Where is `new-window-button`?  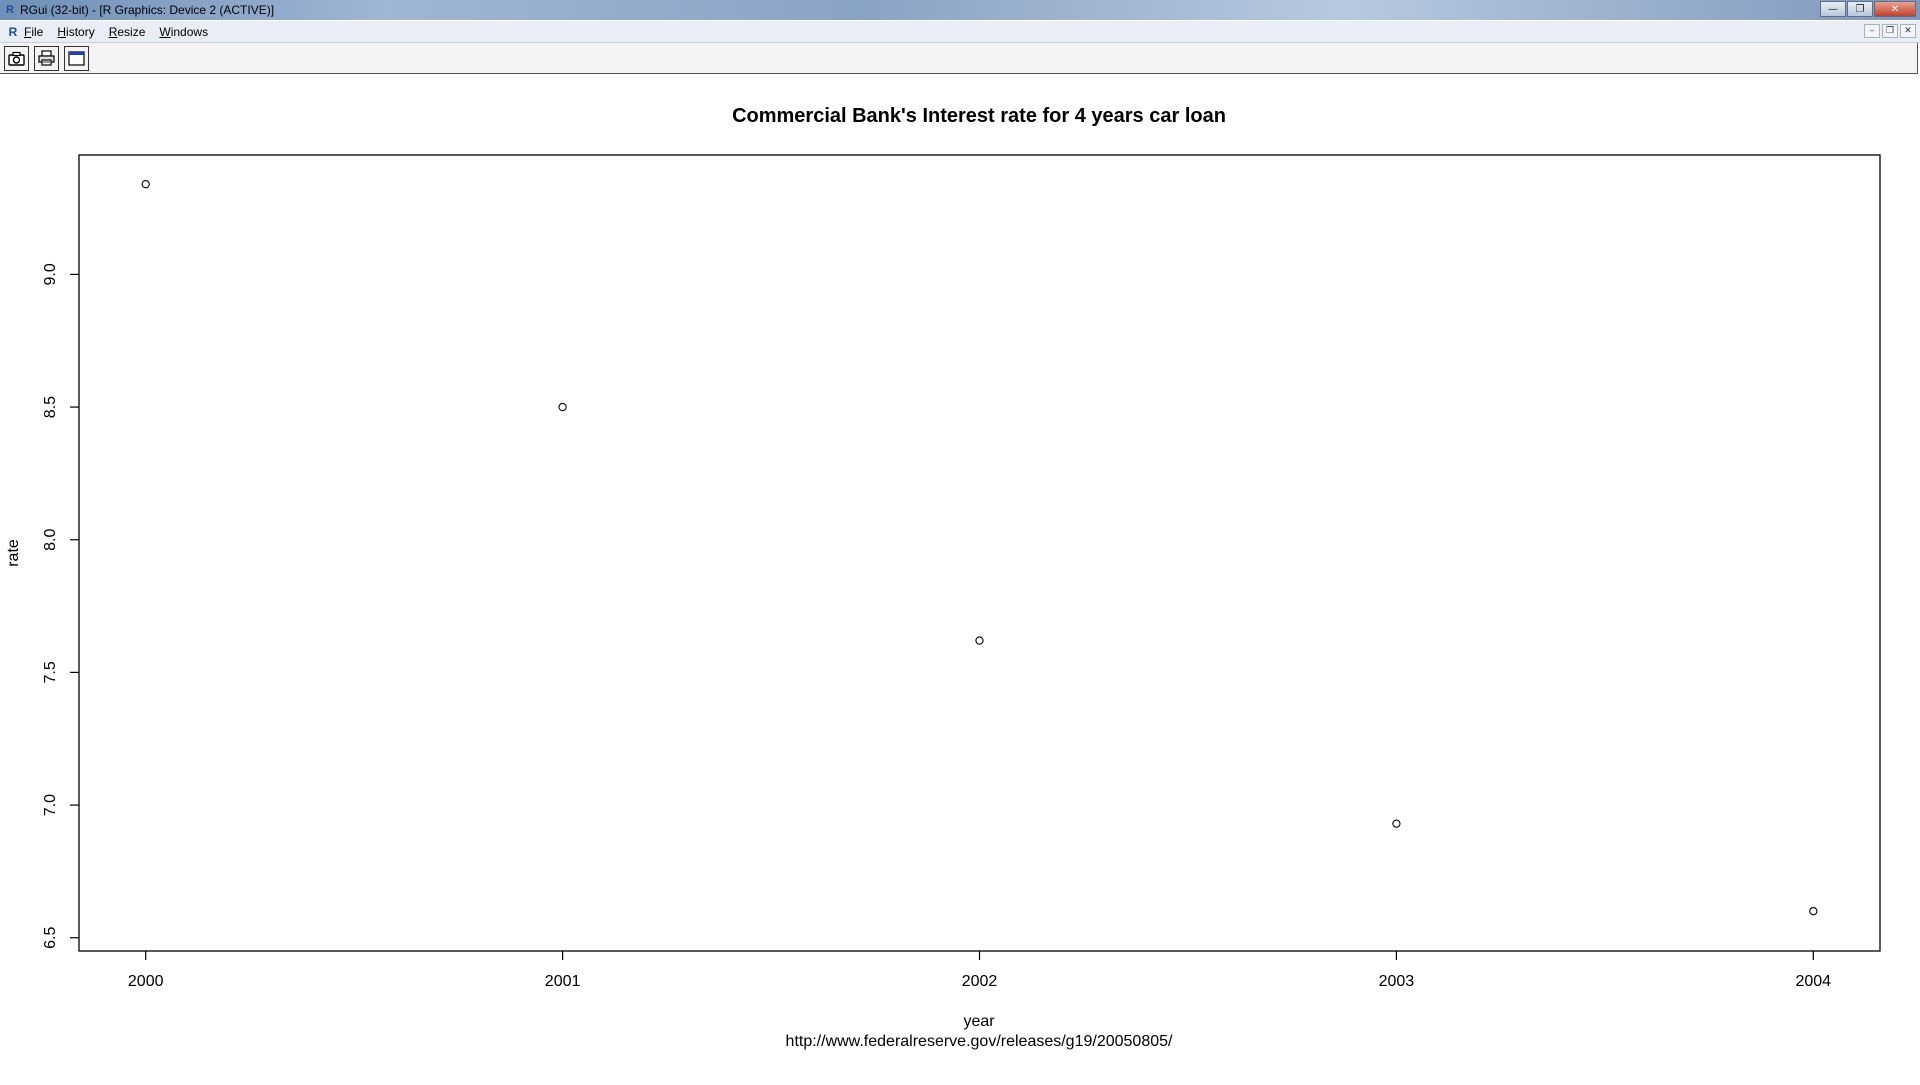
new-window-button is located at coordinates (76, 58).